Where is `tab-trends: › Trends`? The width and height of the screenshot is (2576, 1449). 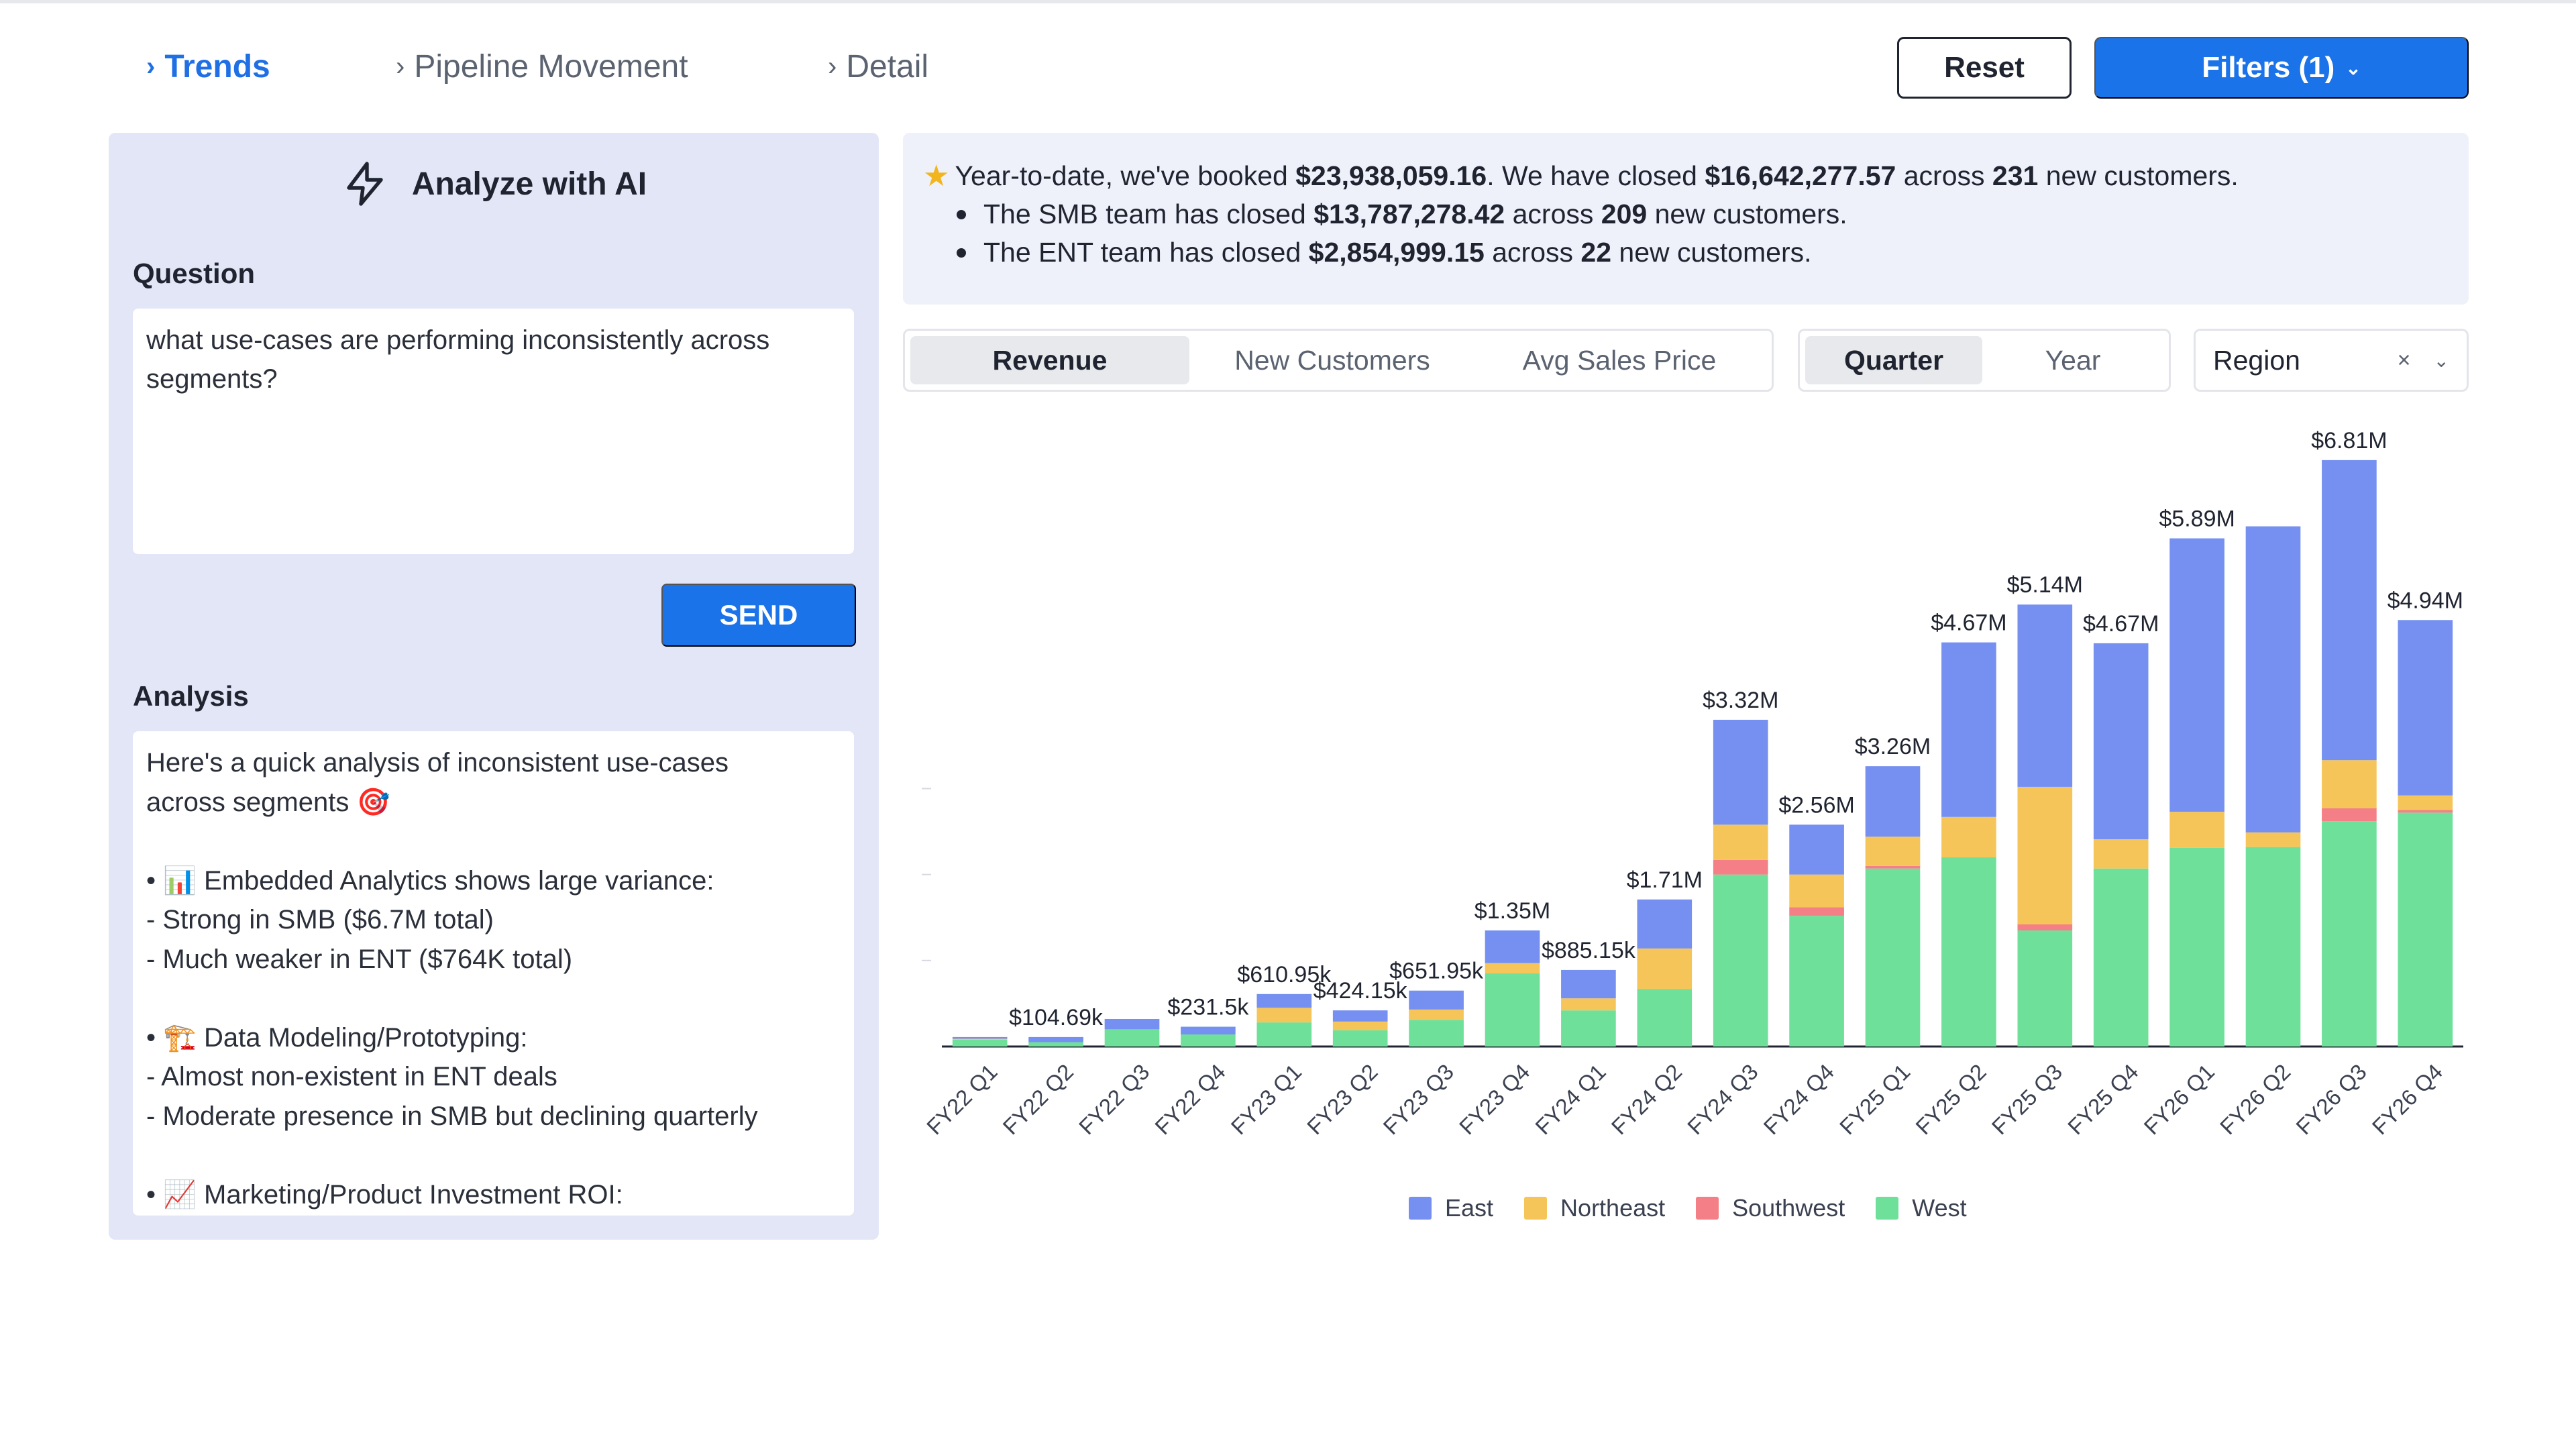 tab-trends: › Trends is located at coordinates (208, 66).